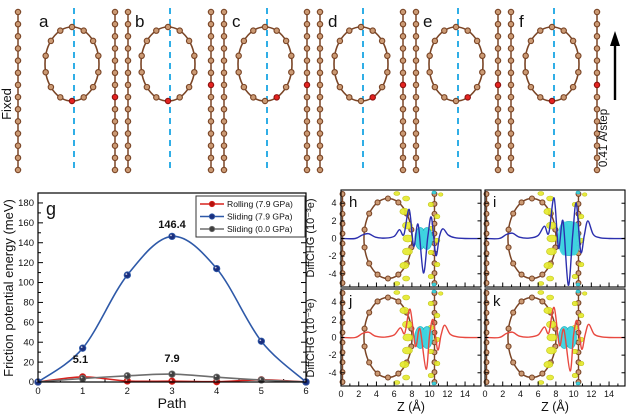 The image size is (630, 418). What do you see at coordinates (332, 256) in the screenshot?
I see `y-tick-label: -2` at bounding box center [332, 256].